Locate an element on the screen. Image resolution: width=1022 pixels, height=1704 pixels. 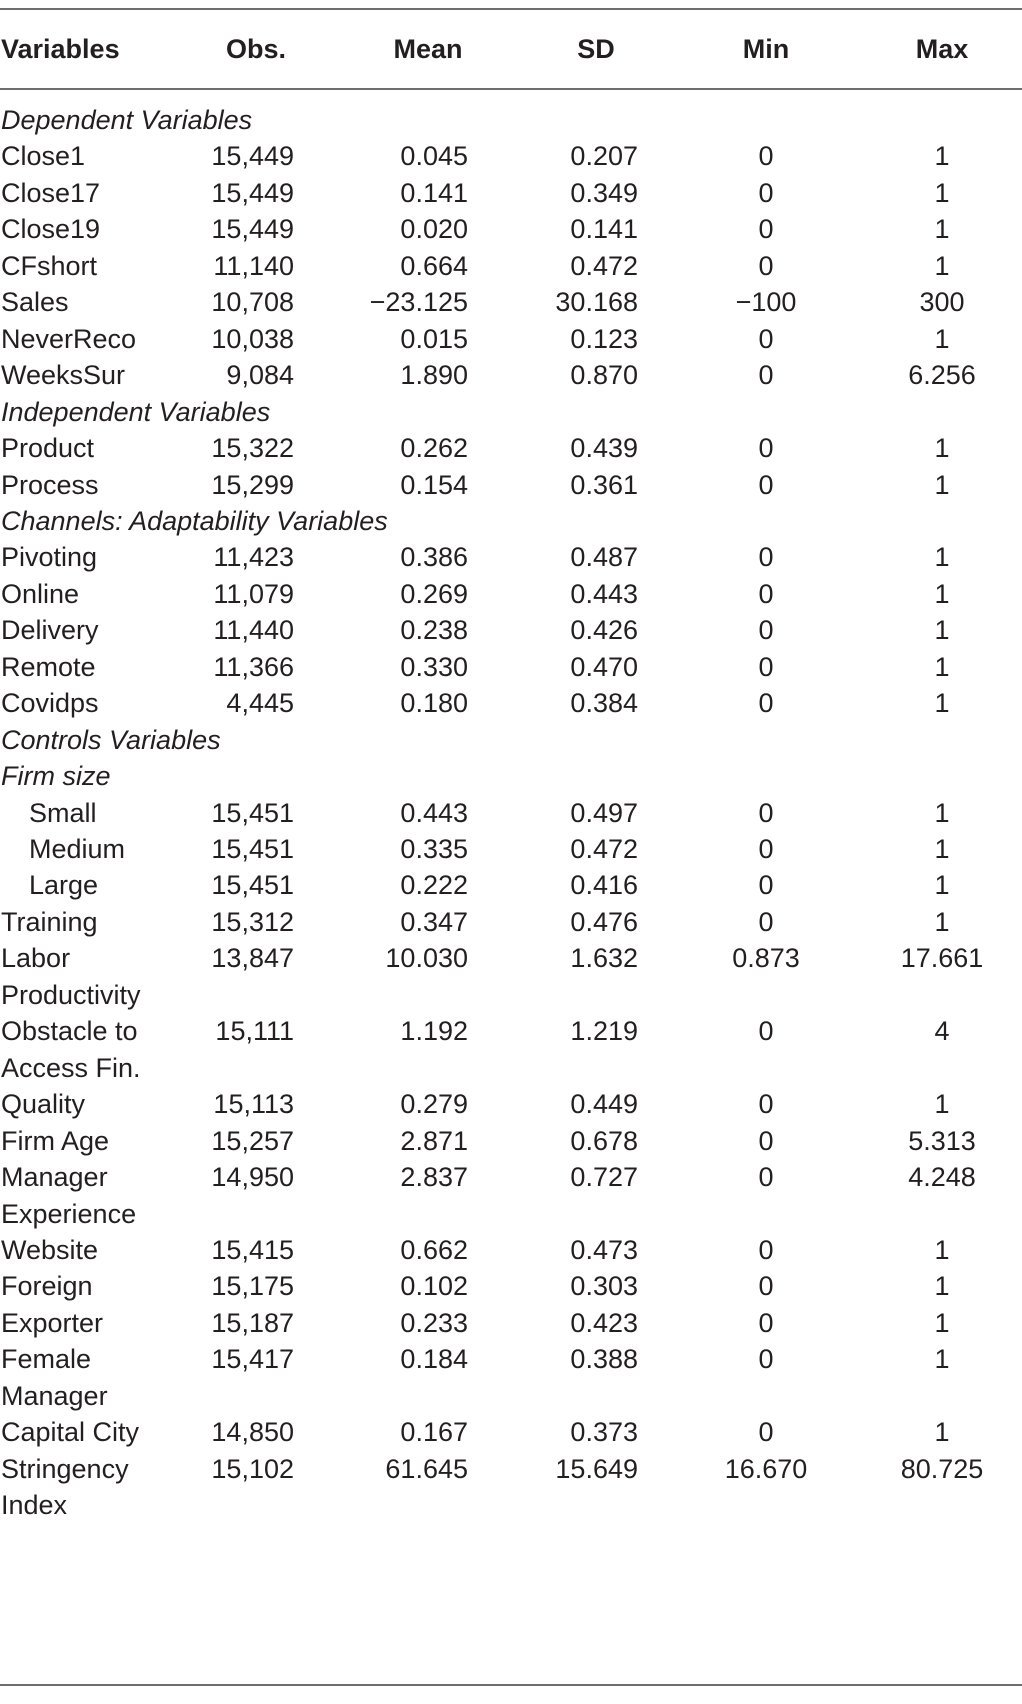
cell-obs: 15,113 is located at coordinates (253, 1104).